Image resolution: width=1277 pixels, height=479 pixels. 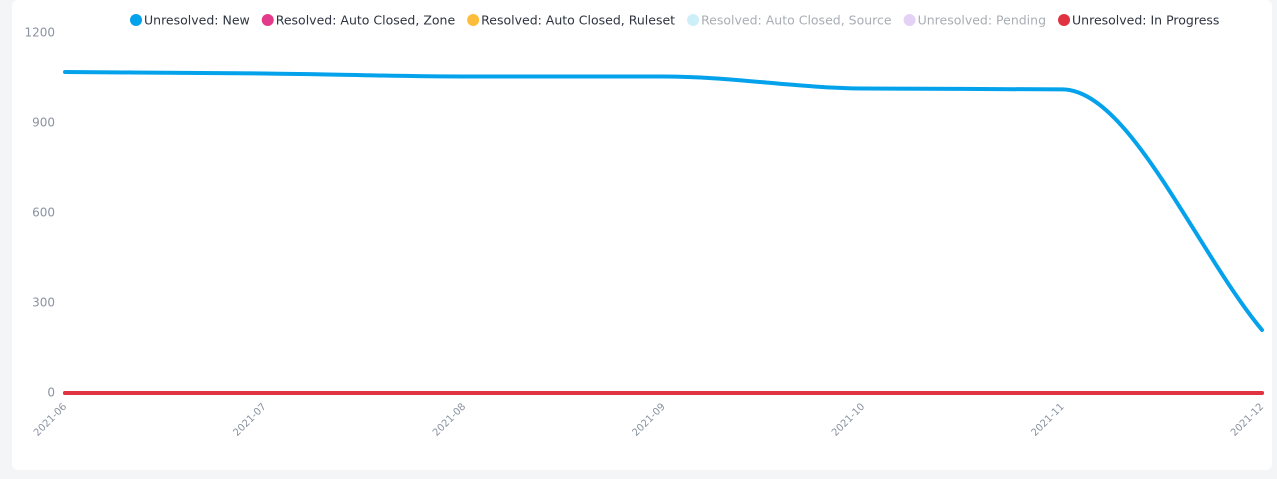 What do you see at coordinates (982, 20) in the screenshot?
I see `legend-label: Unresolved: Pending` at bounding box center [982, 20].